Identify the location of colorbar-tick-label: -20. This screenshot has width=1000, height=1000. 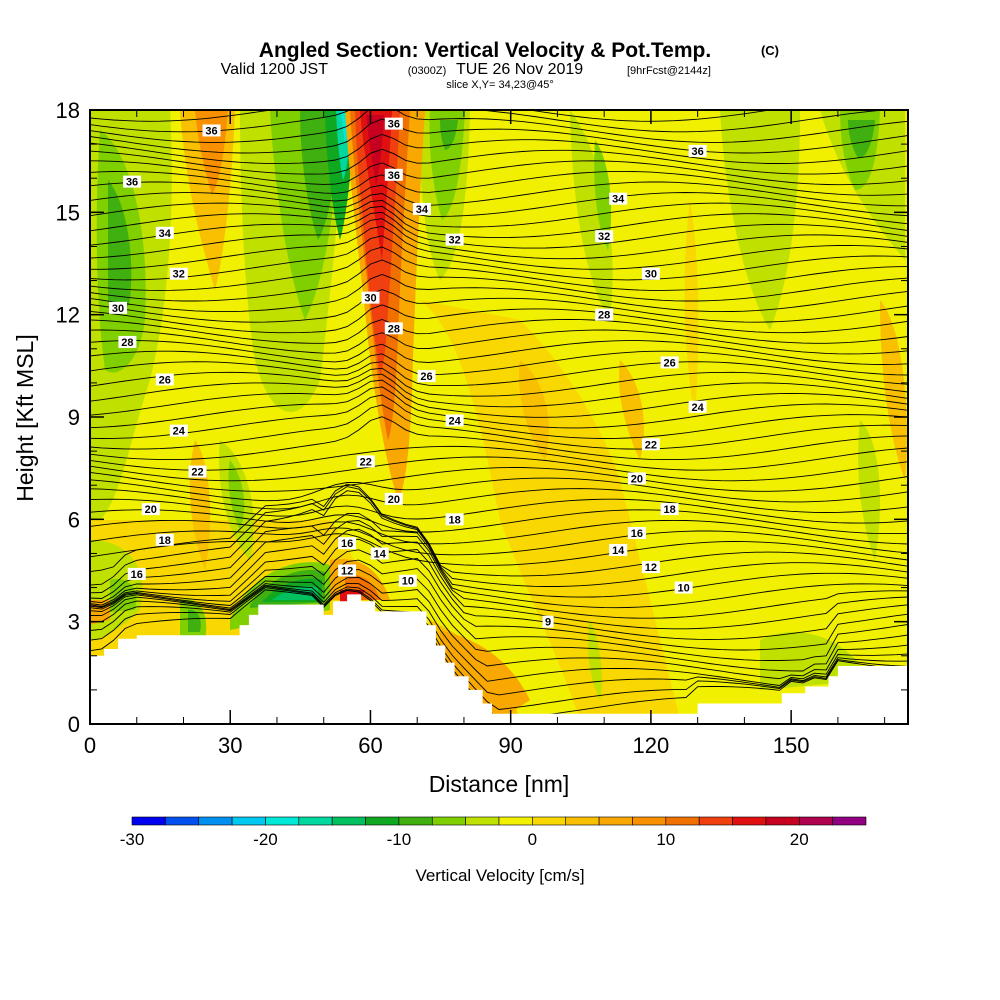
(265, 839).